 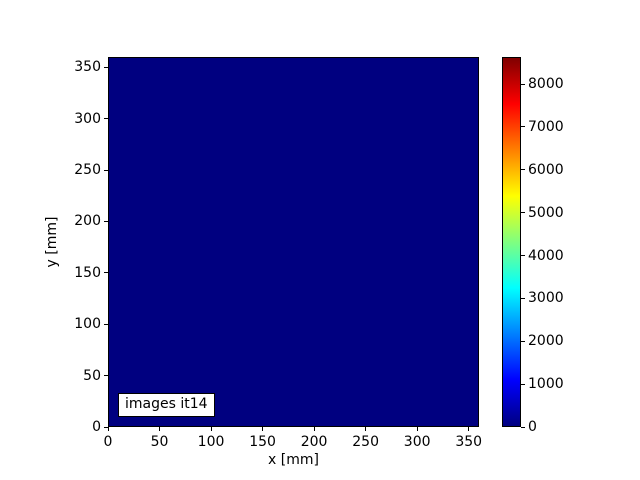 What do you see at coordinates (546, 212) in the screenshot?
I see `colorbar-tick-label: 5000` at bounding box center [546, 212].